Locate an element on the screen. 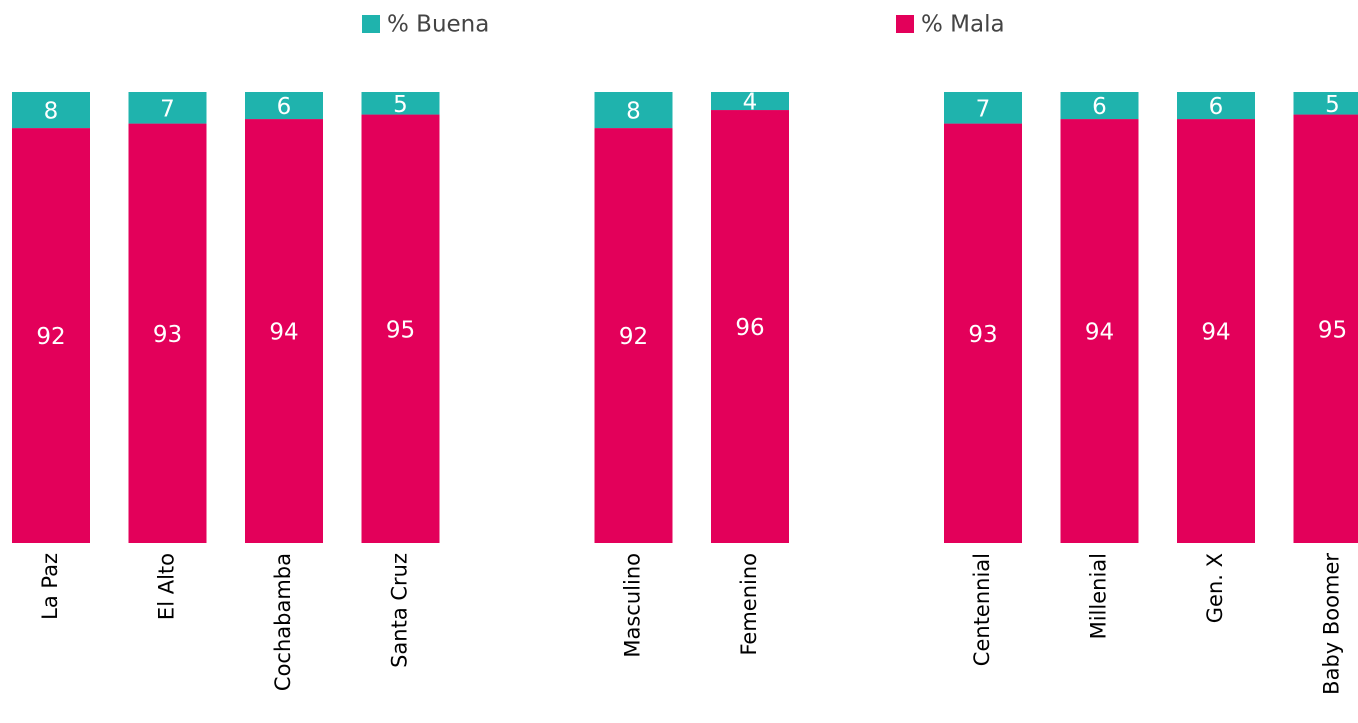 Image resolution: width=1358 pixels, height=723 pixels. x-tick-label: Santa Cruz is located at coordinates (400, 610).